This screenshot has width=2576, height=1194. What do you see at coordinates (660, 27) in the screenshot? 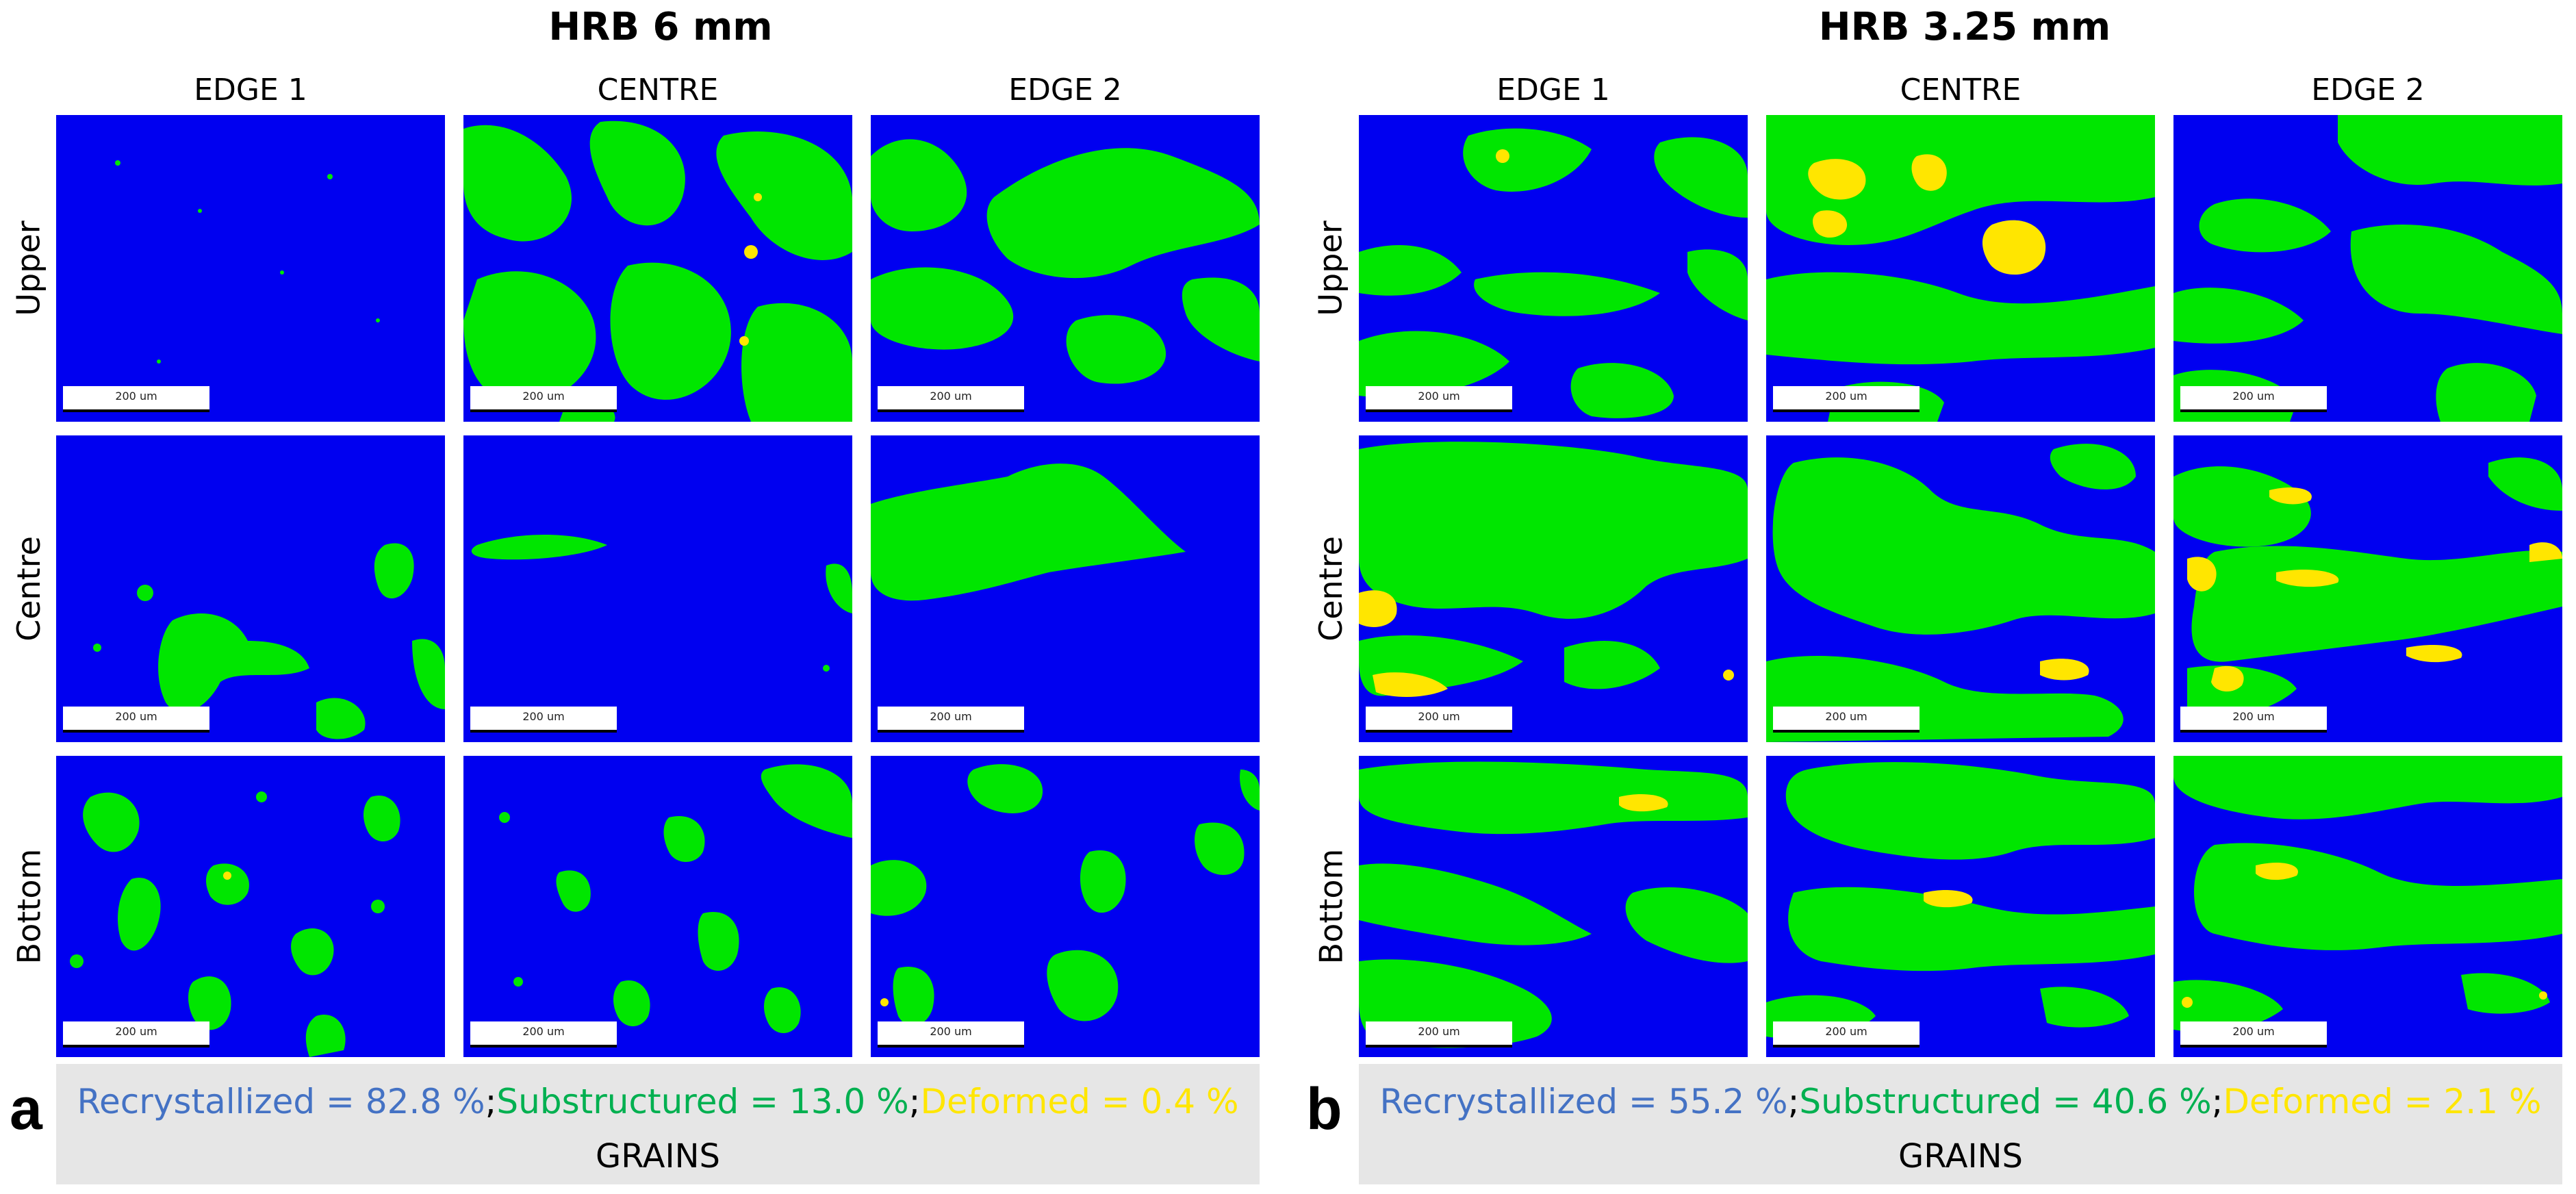
I see `figure-a-title: HRB 6 mm` at bounding box center [660, 27].